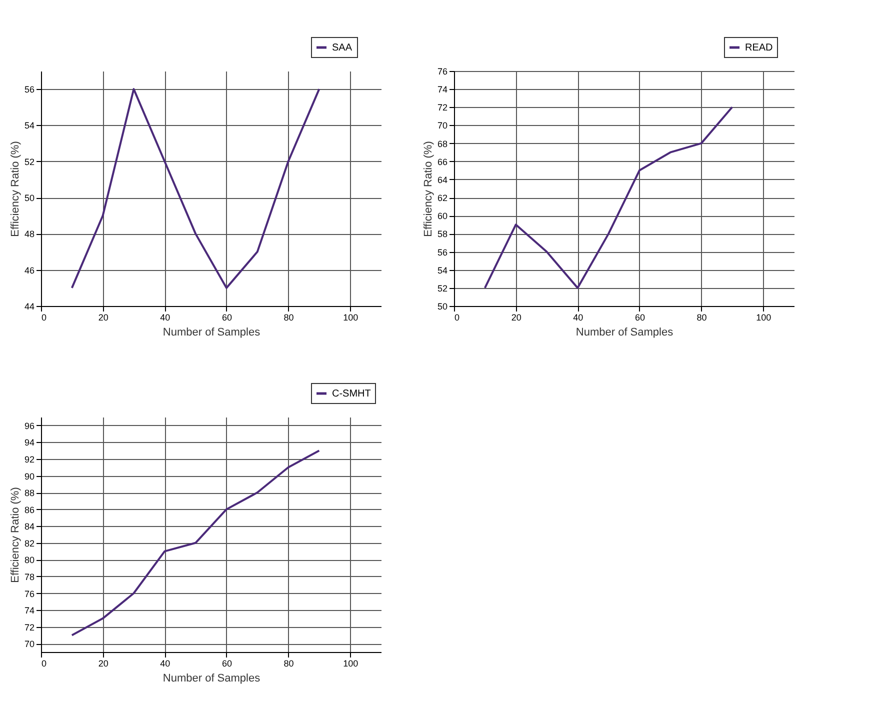  What do you see at coordinates (29, 493) in the screenshot?
I see `y-tick-label: 88` at bounding box center [29, 493].